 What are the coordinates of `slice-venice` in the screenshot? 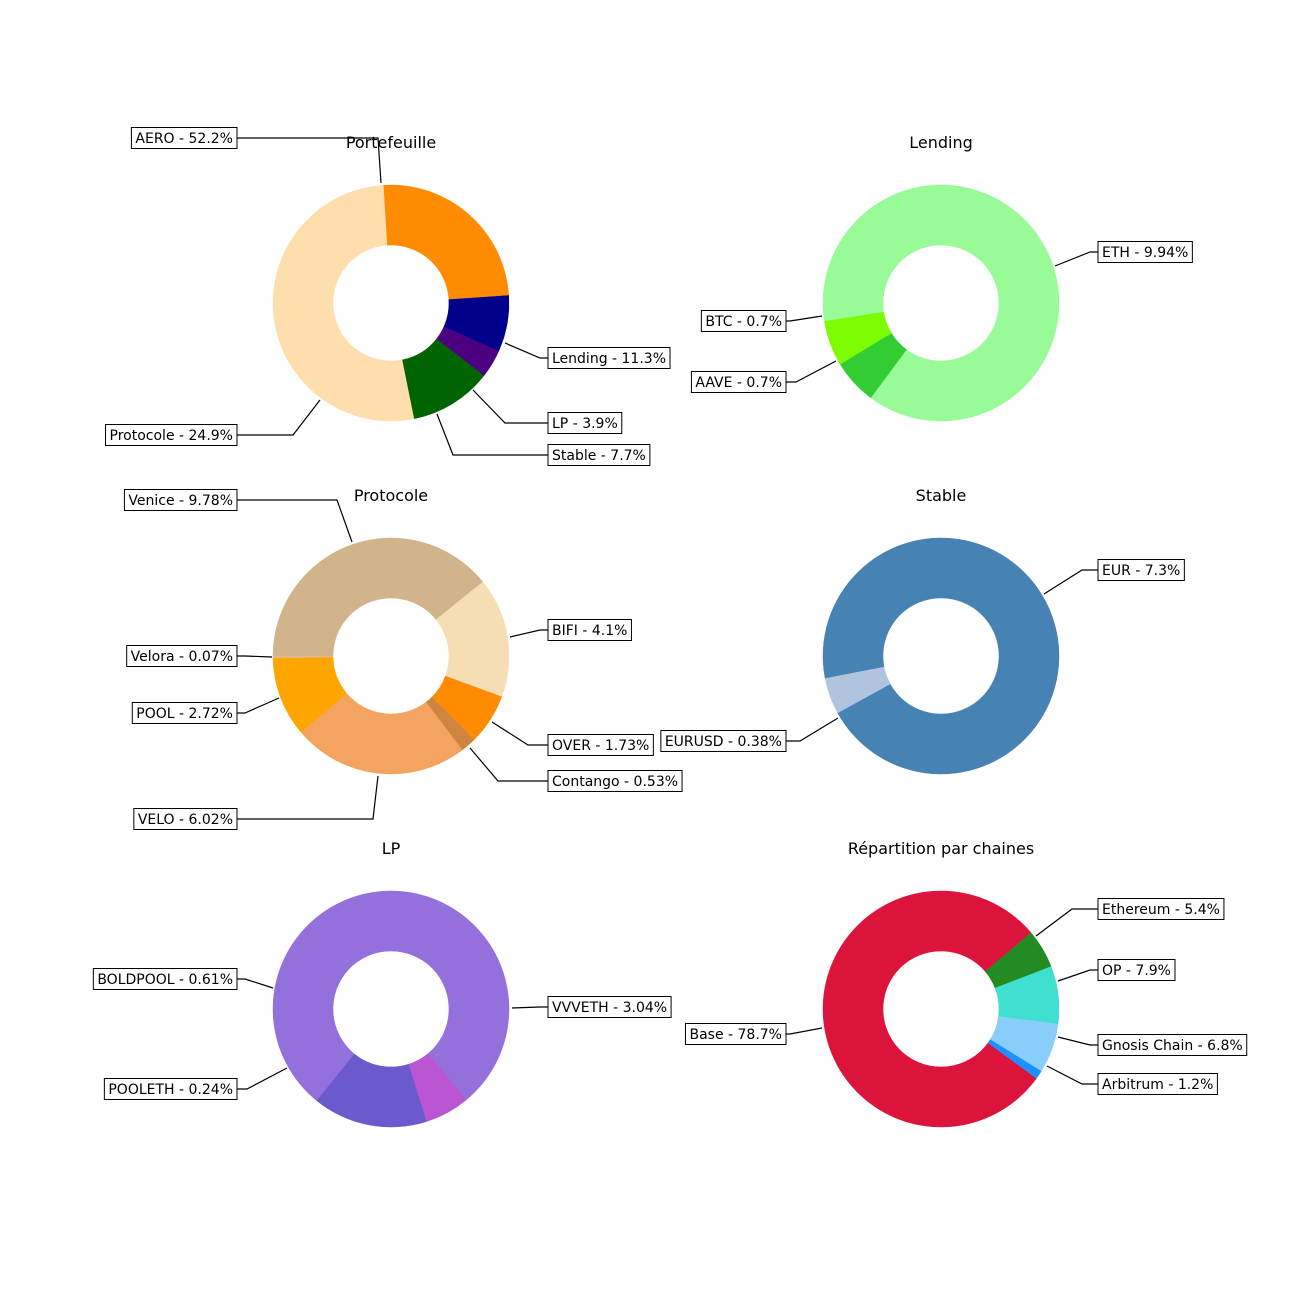 It's located at (378, 597).